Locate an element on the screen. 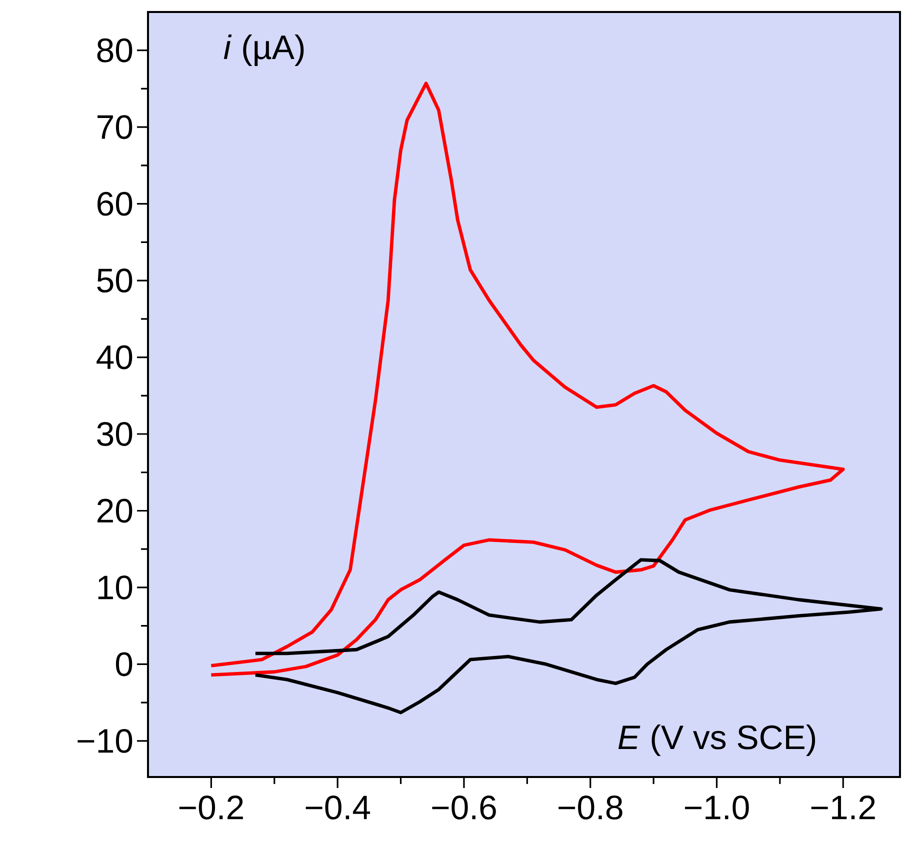 The width and height of the screenshot is (904, 851). y-tick-label: 20 is located at coordinates (115, 510).